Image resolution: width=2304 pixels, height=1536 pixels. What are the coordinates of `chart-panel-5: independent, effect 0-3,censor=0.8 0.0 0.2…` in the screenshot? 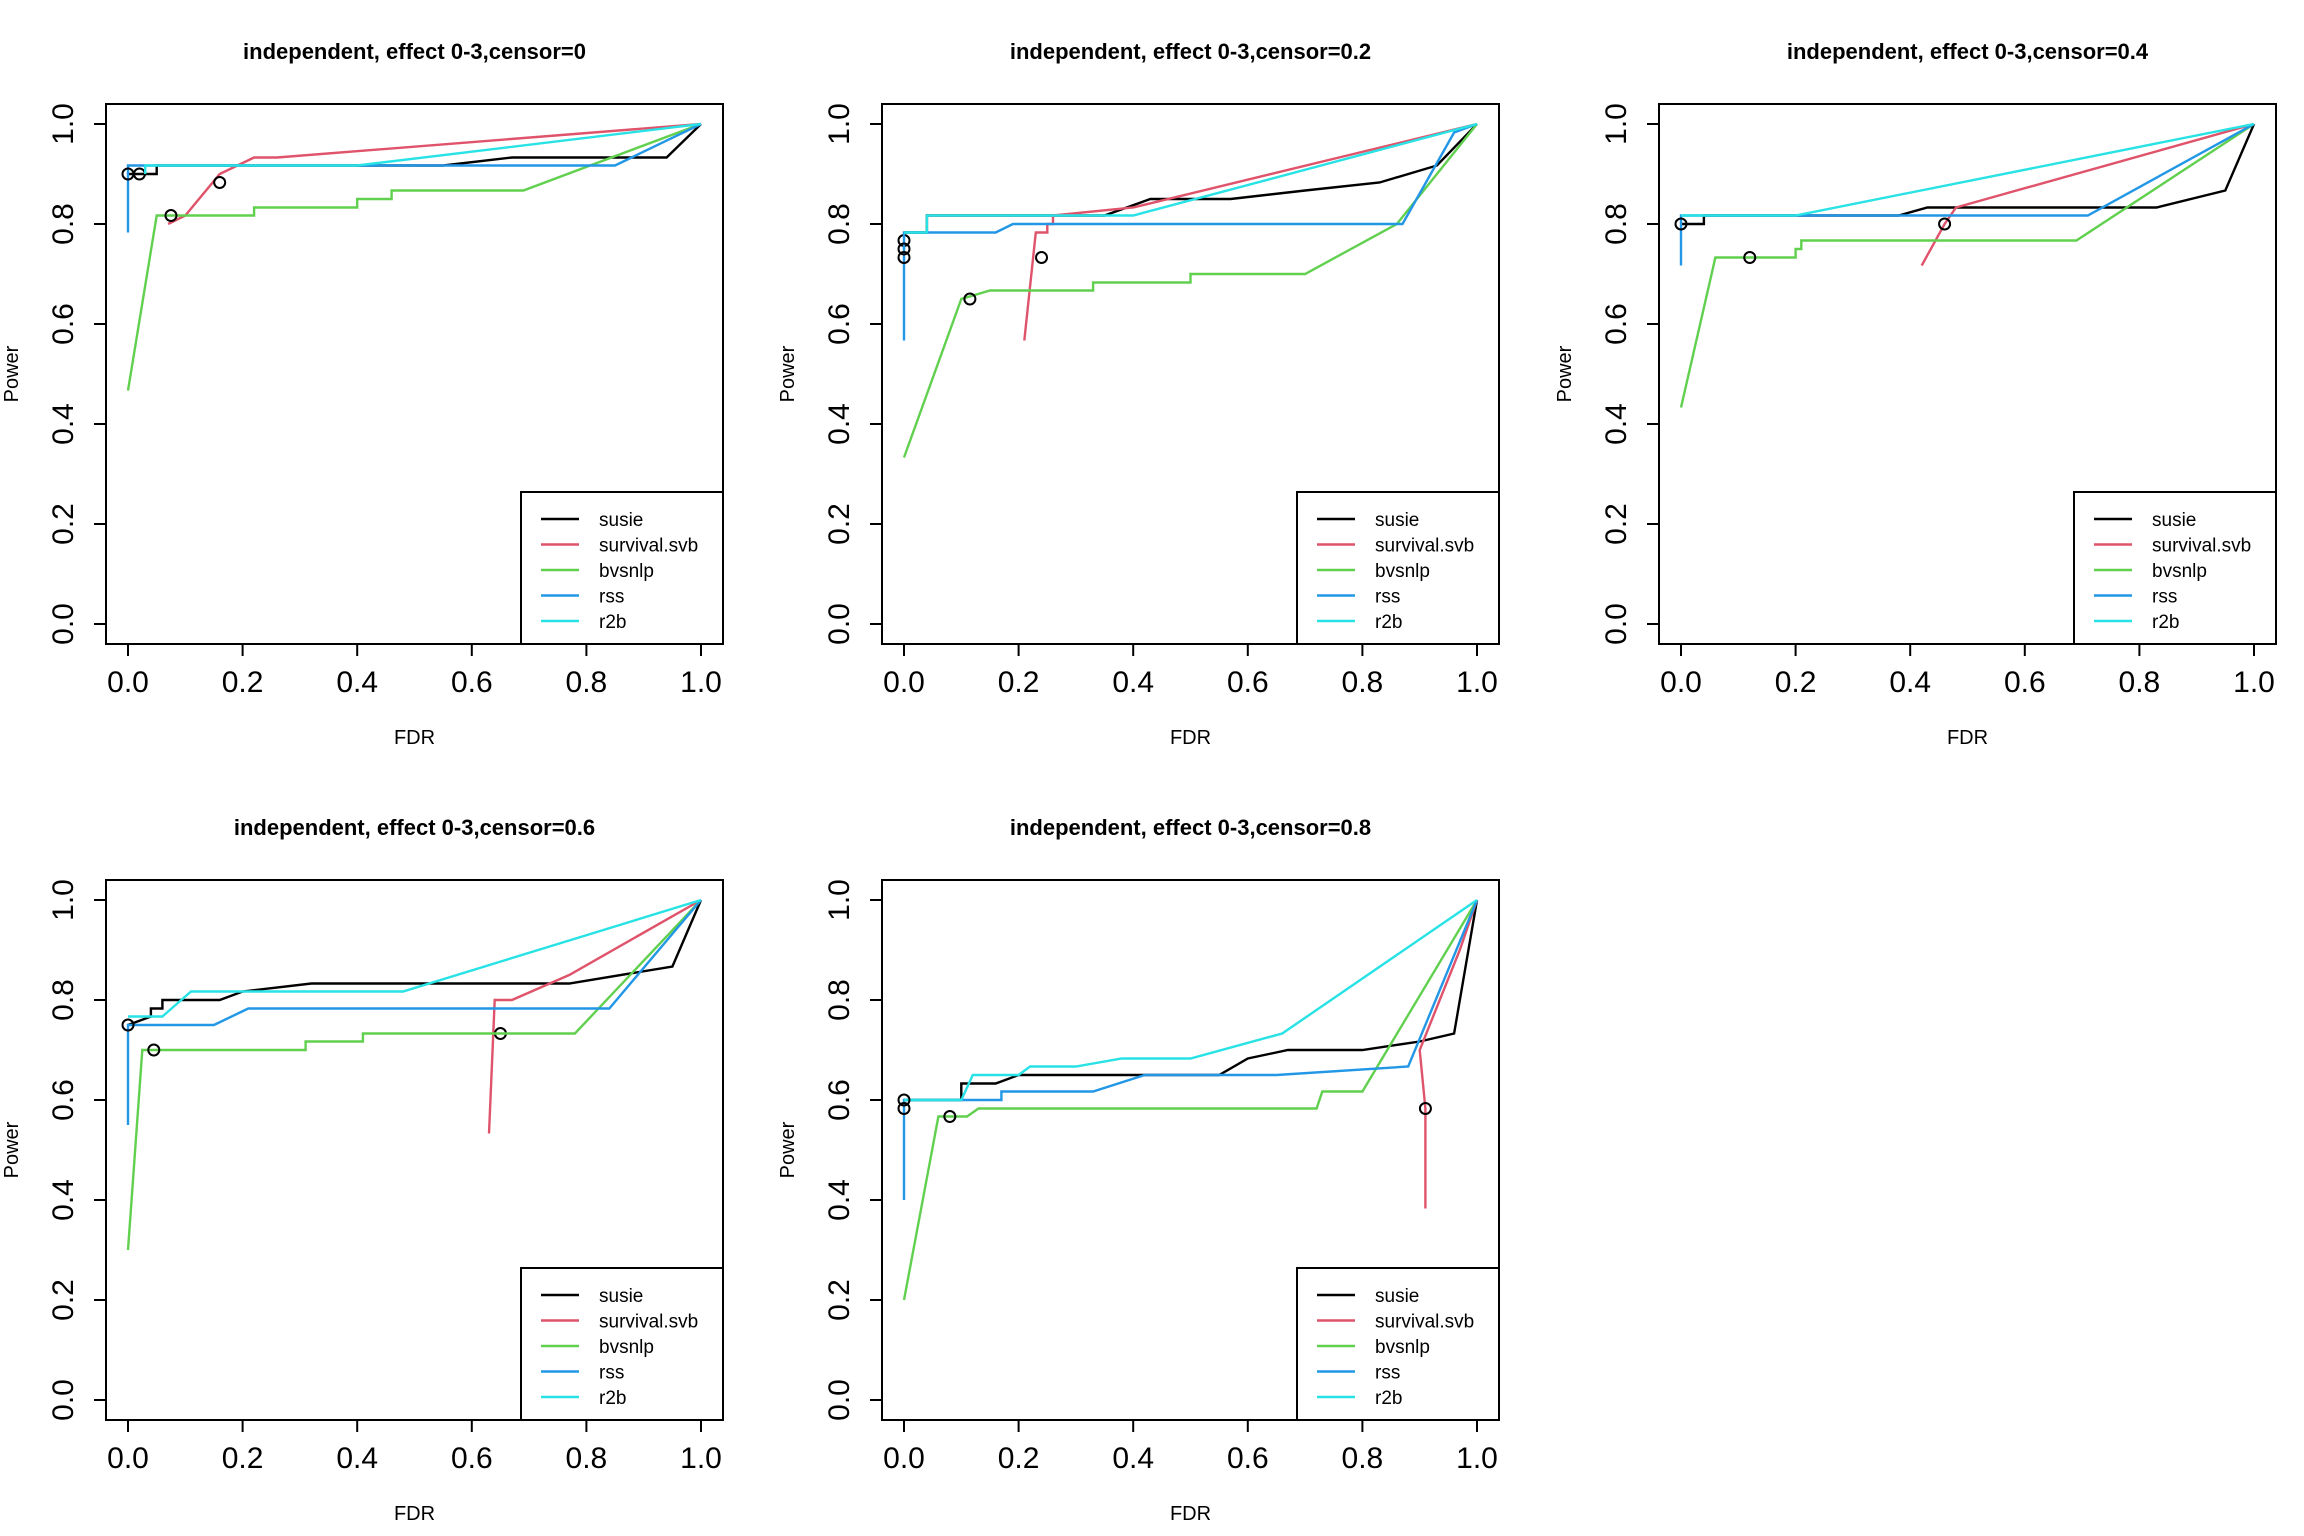 It's located at (1138, 1170).